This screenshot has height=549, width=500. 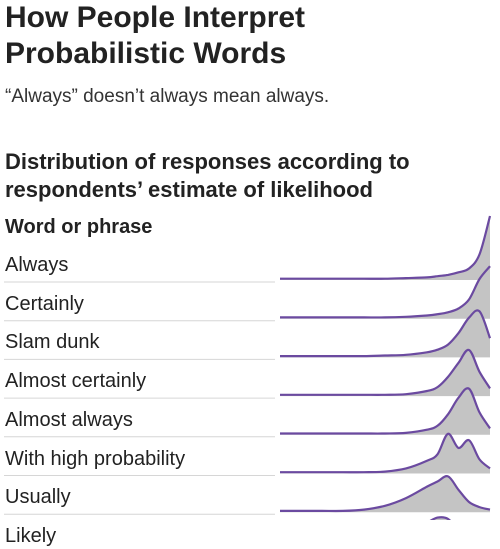 I want to click on ridge-line-with-high-probability, so click(x=385, y=453).